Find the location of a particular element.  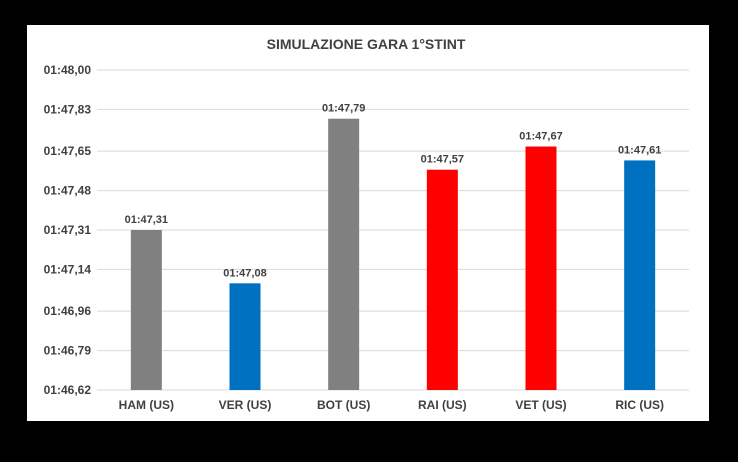

y-tick-label: 01:47,83 is located at coordinates (68, 109).